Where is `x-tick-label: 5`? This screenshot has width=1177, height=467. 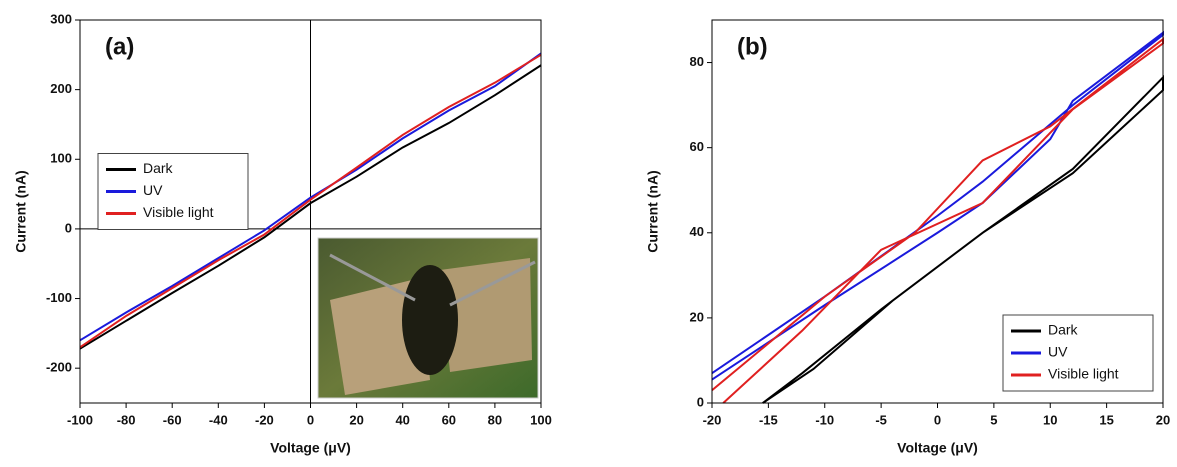
x-tick-label: 5 is located at coordinates (993, 419).